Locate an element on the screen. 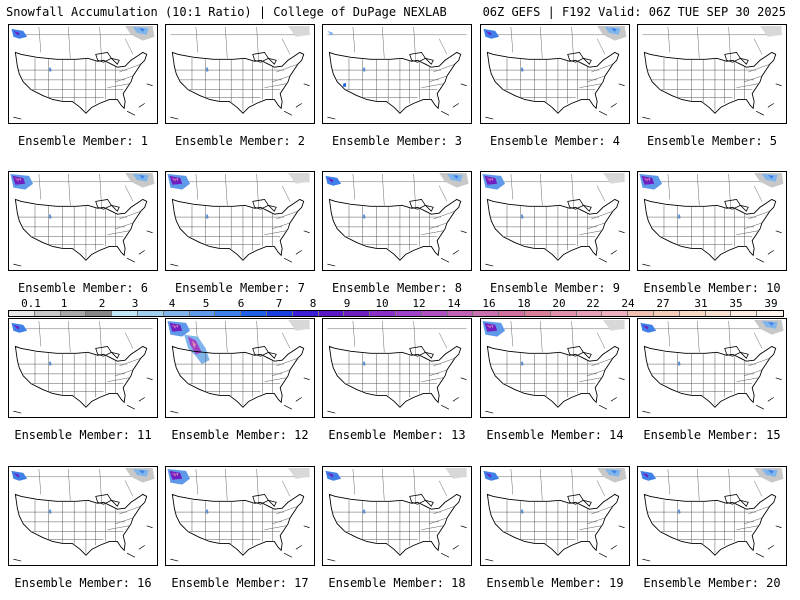 Image resolution: width=800 pixels, height=600 pixels. colorbar-tick-label: 31 is located at coordinates (701, 303).